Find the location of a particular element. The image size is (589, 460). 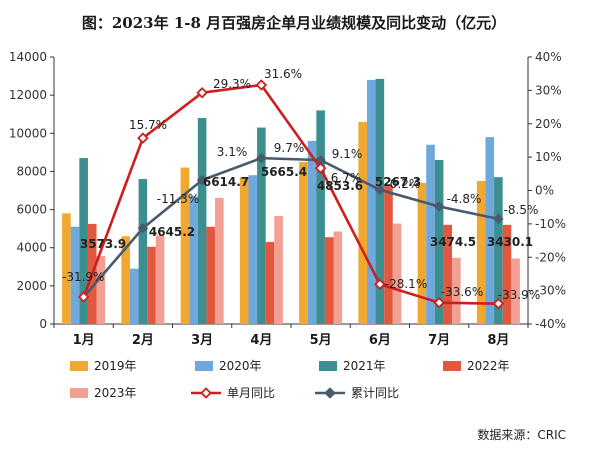

bar-2023年-3月 is located at coordinates (219, 260).